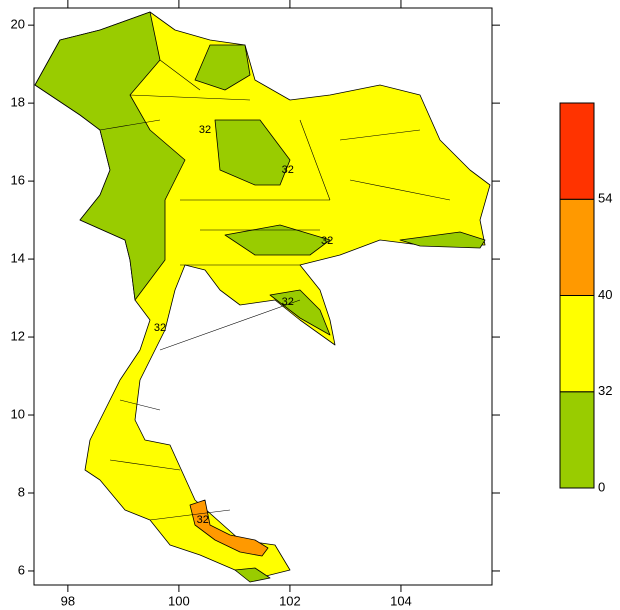  I want to click on colorbar-label: 0, so click(601, 486).